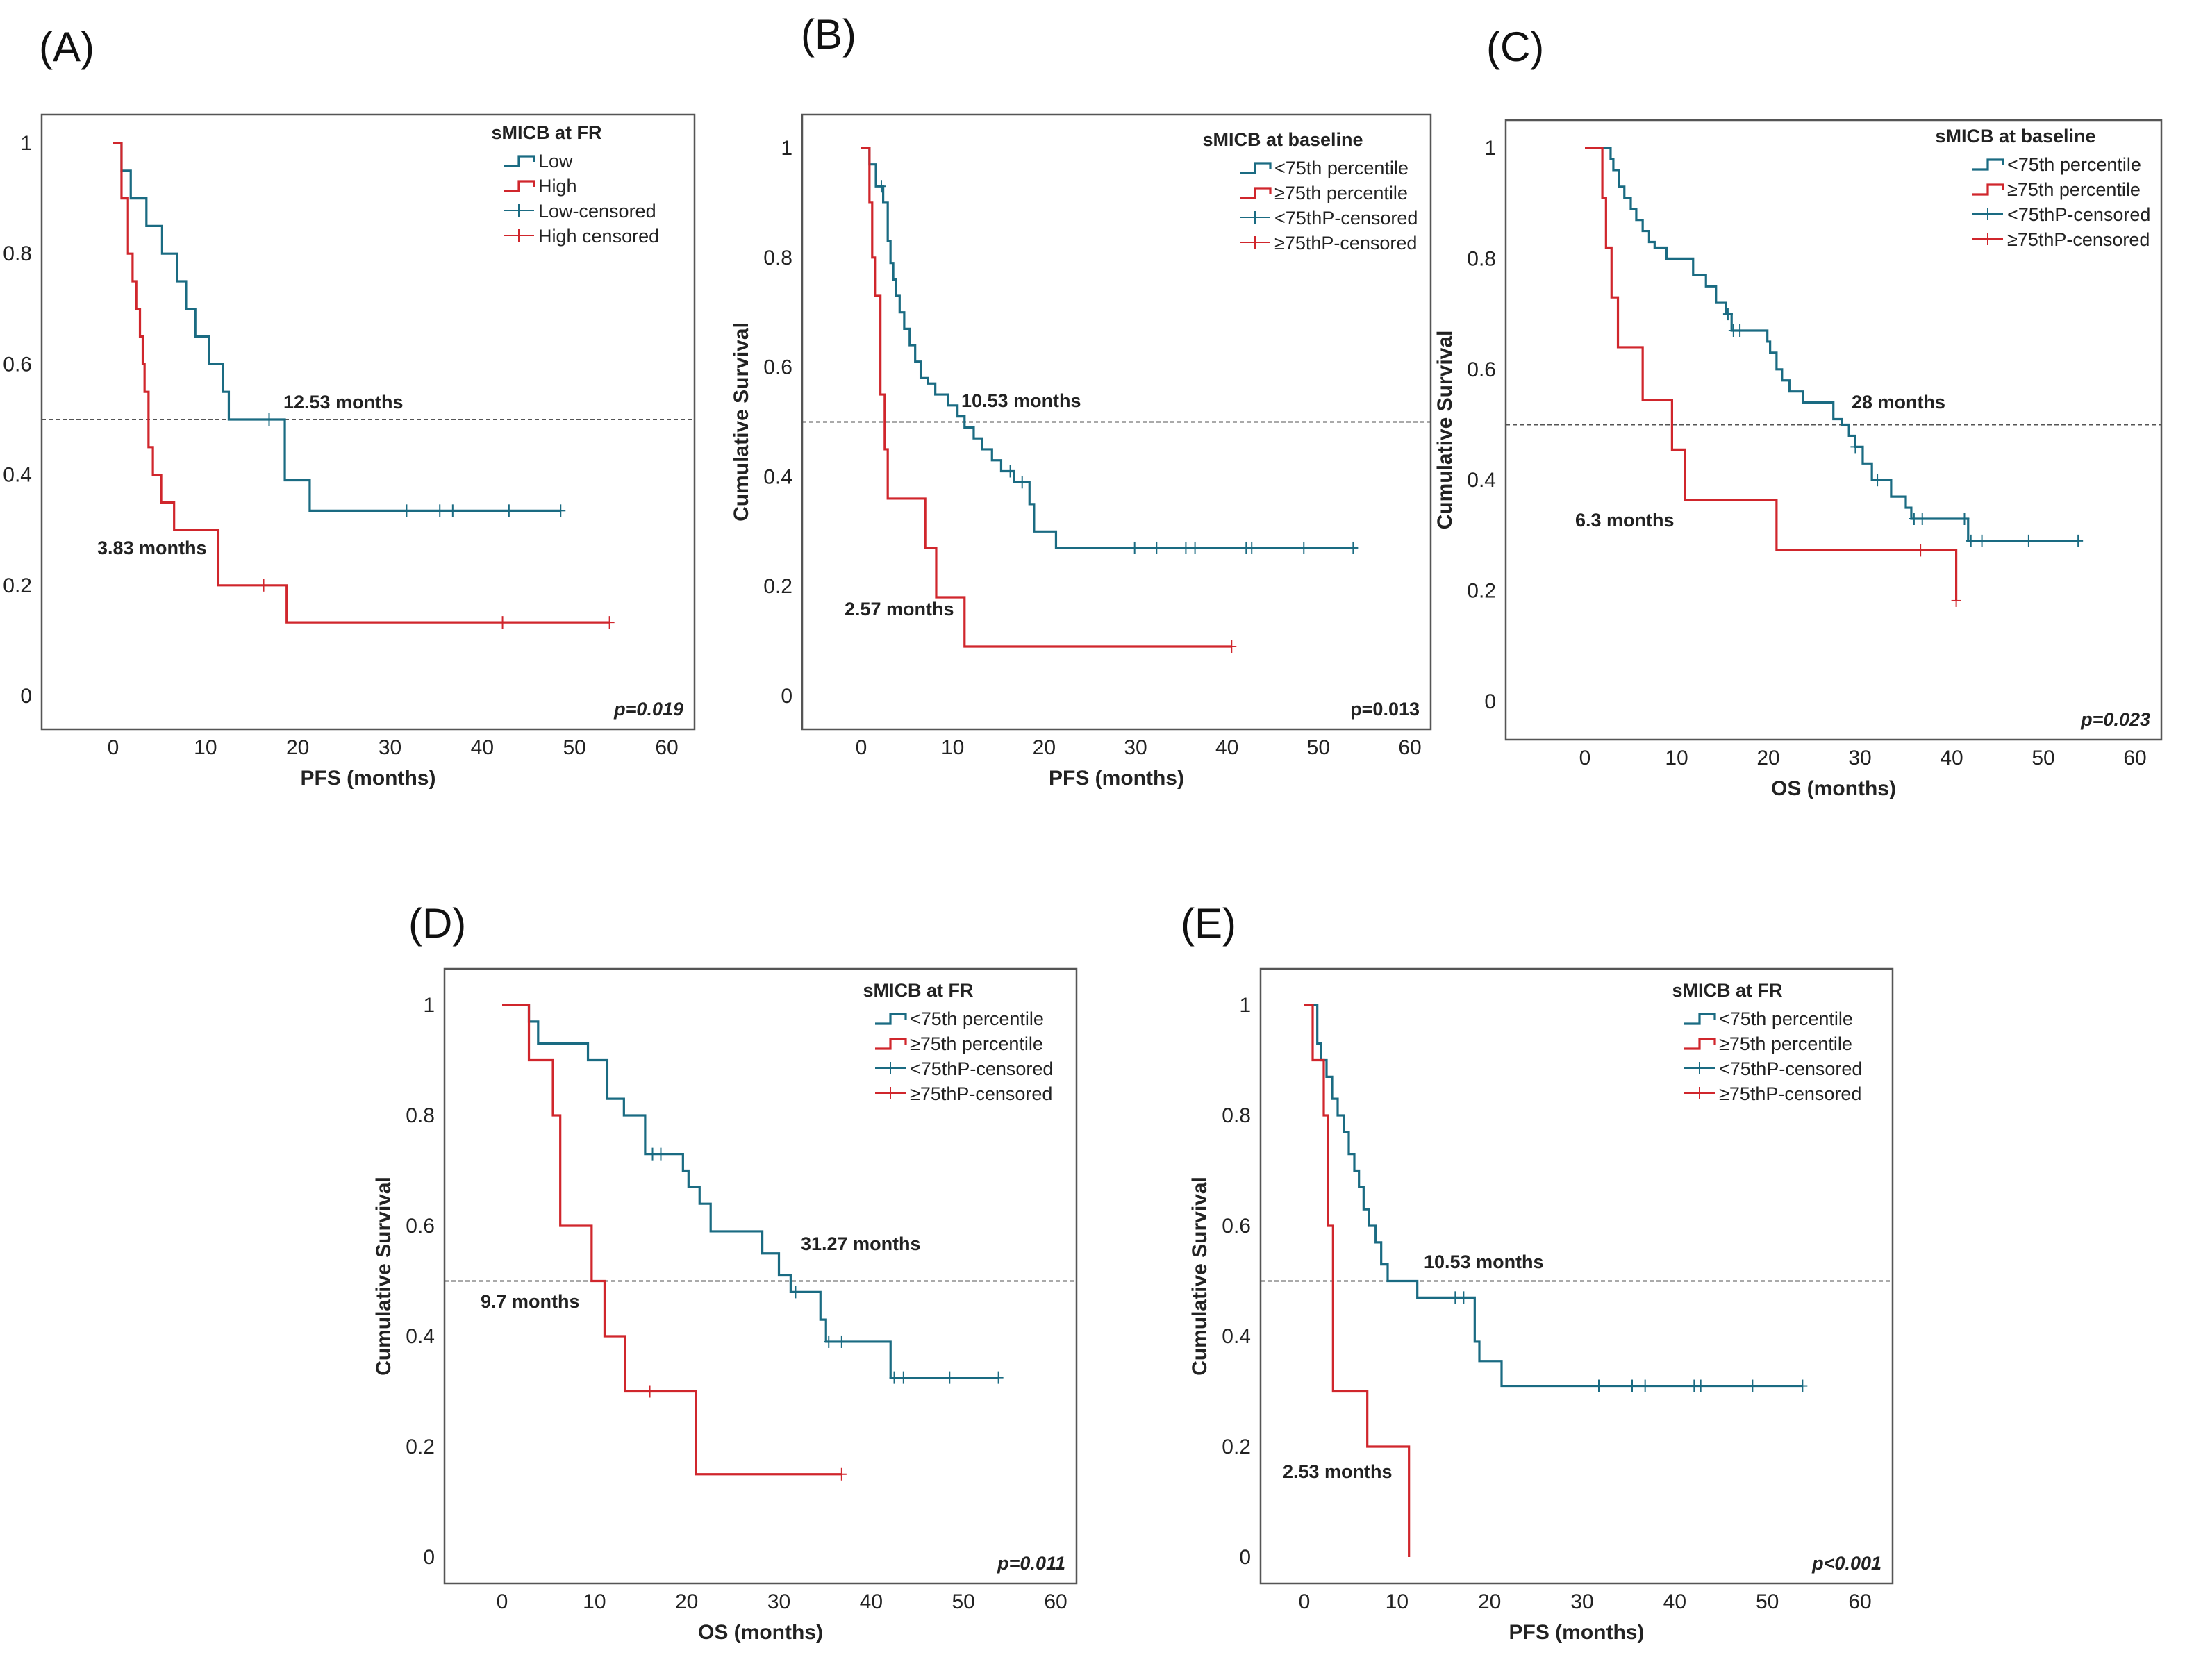  Describe the element at coordinates (555, 161) in the screenshot. I see `legend-label: Low` at that location.